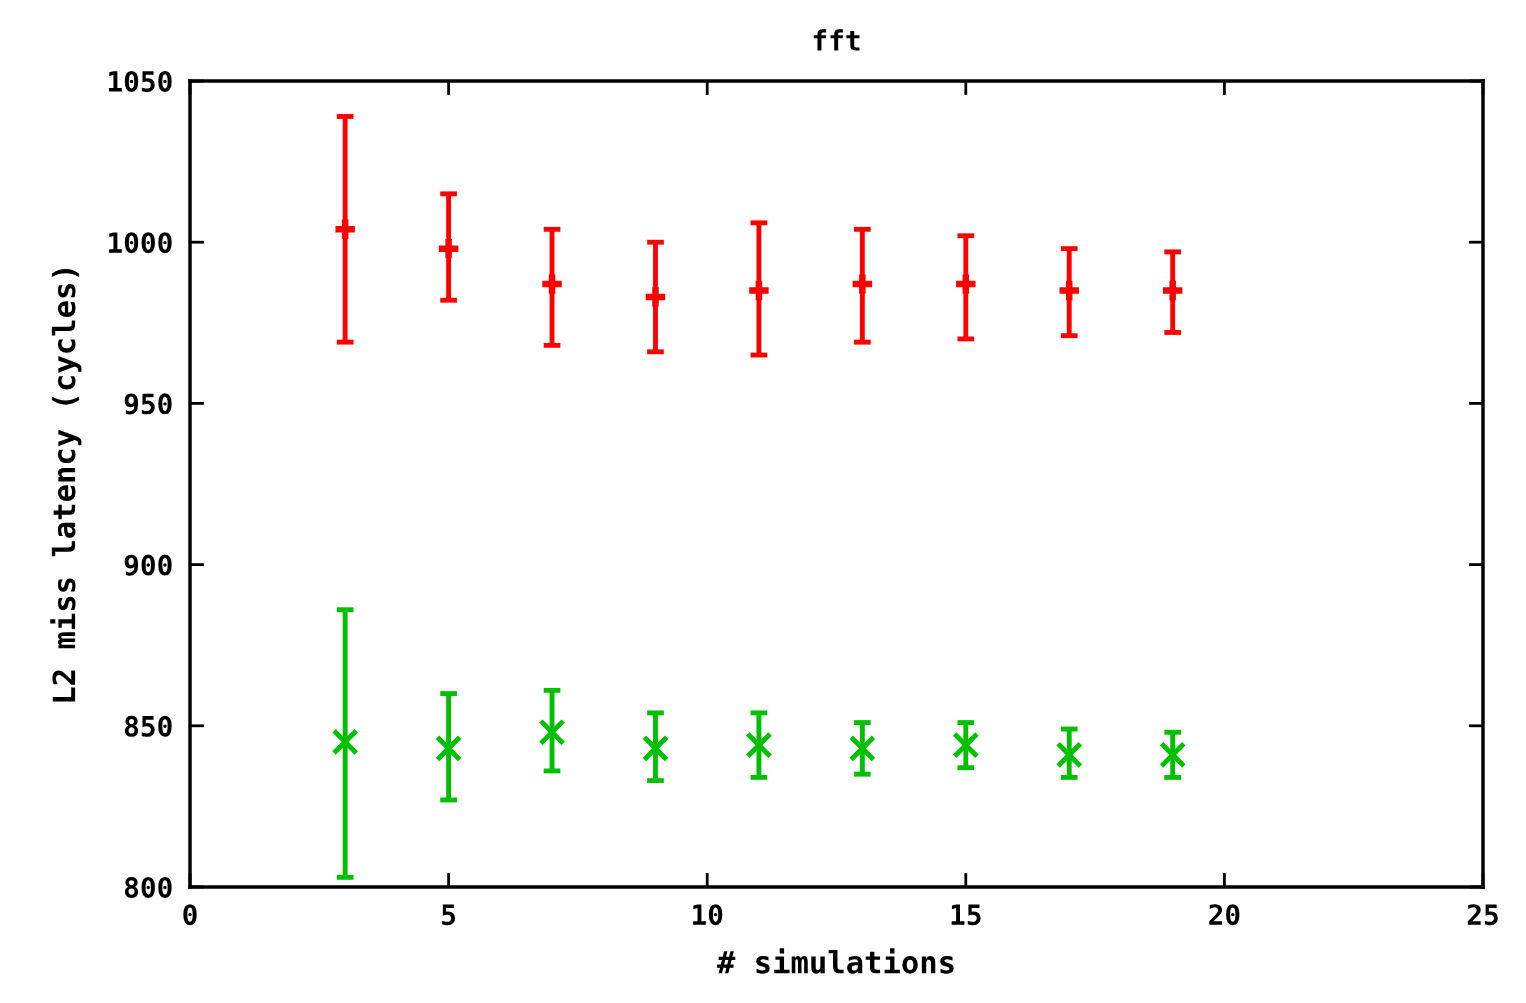  Describe the element at coordinates (836, 40) in the screenshot. I see `chart-title: fft` at that location.